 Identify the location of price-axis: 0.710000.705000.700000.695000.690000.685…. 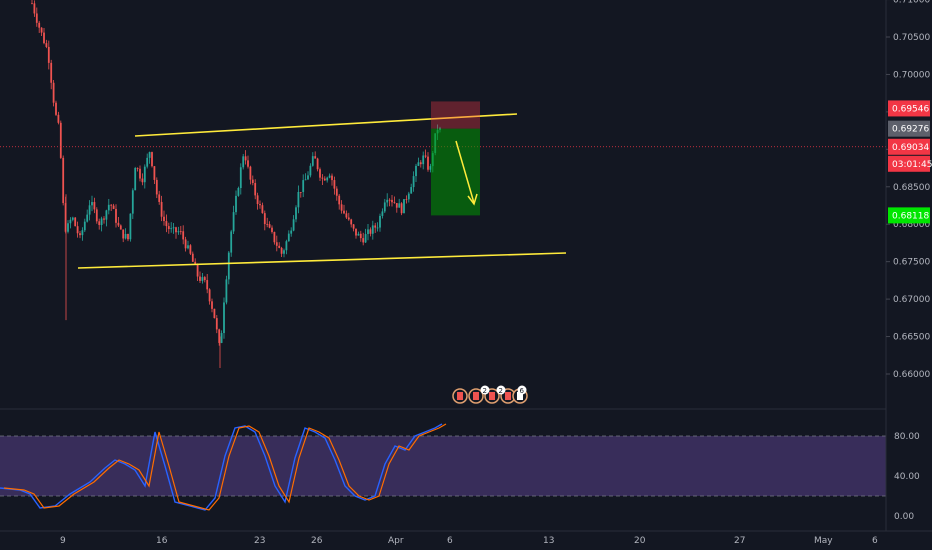
(908, 265).